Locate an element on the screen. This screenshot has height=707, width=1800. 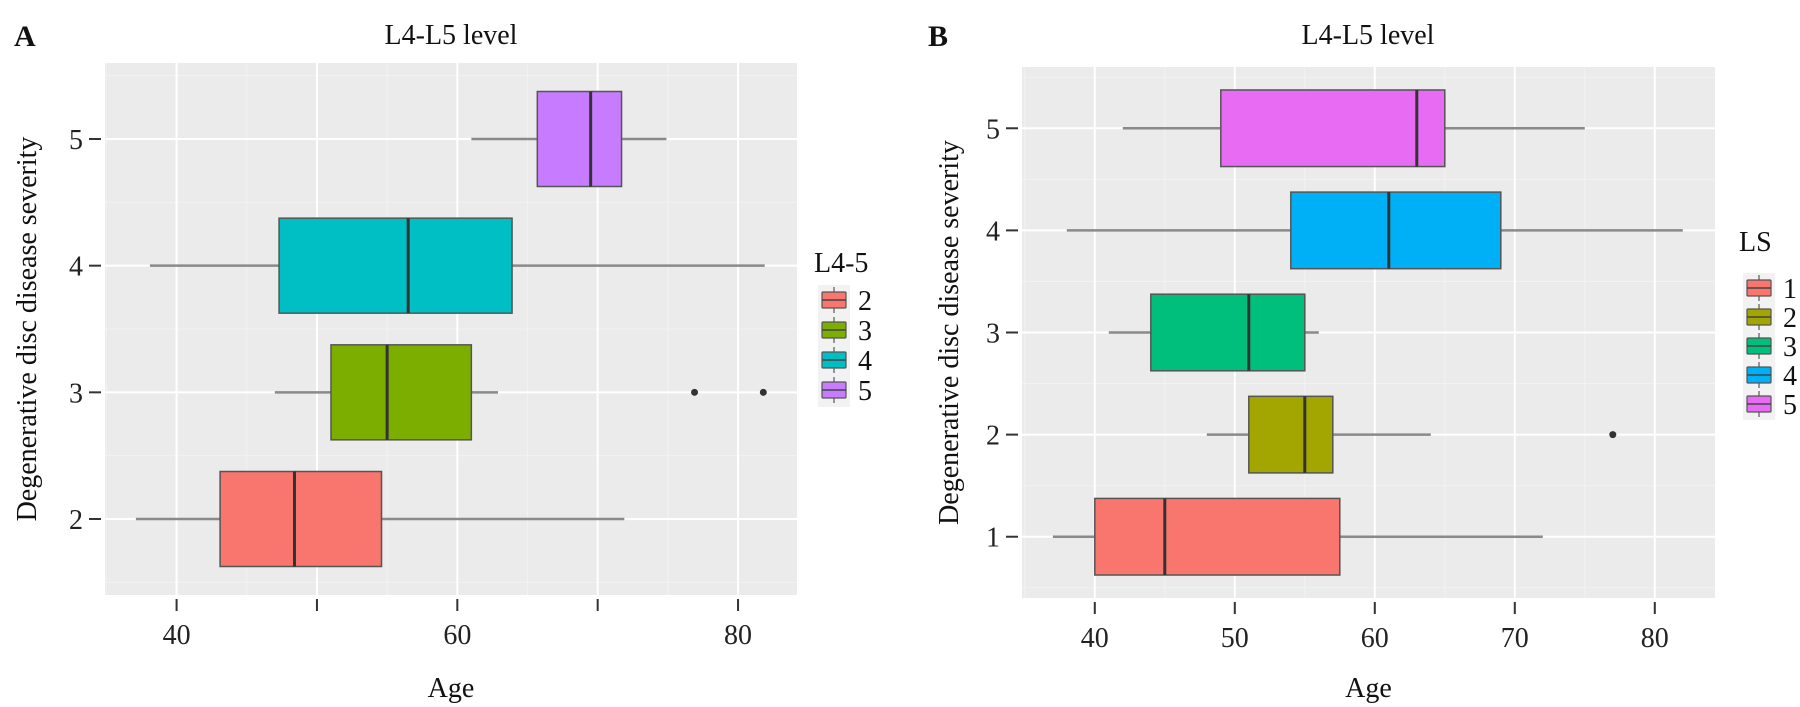
y-tick-label: 1 is located at coordinates (993, 538).